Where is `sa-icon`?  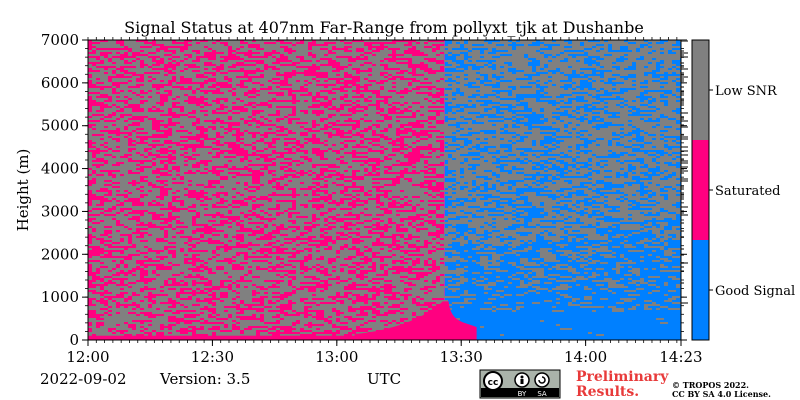
sa-icon is located at coordinates (542, 380).